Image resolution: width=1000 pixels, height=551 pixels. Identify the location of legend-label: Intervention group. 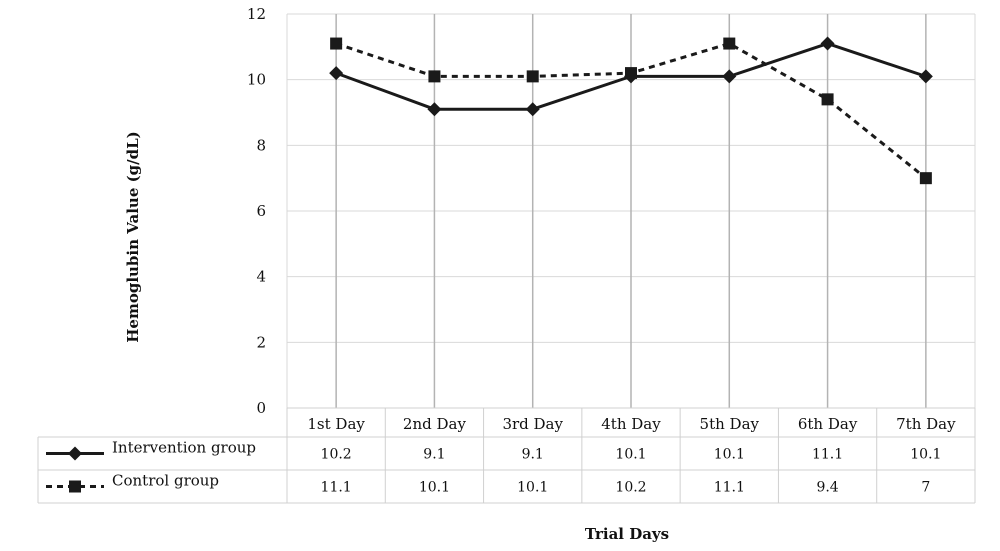
(184, 448).